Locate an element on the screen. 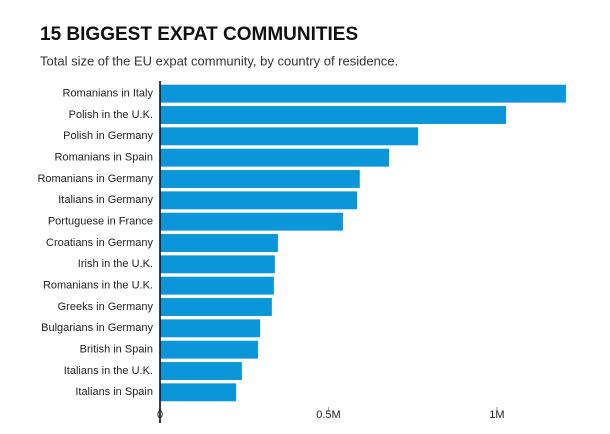  y-tick-label: British in Spain is located at coordinates (116, 350).